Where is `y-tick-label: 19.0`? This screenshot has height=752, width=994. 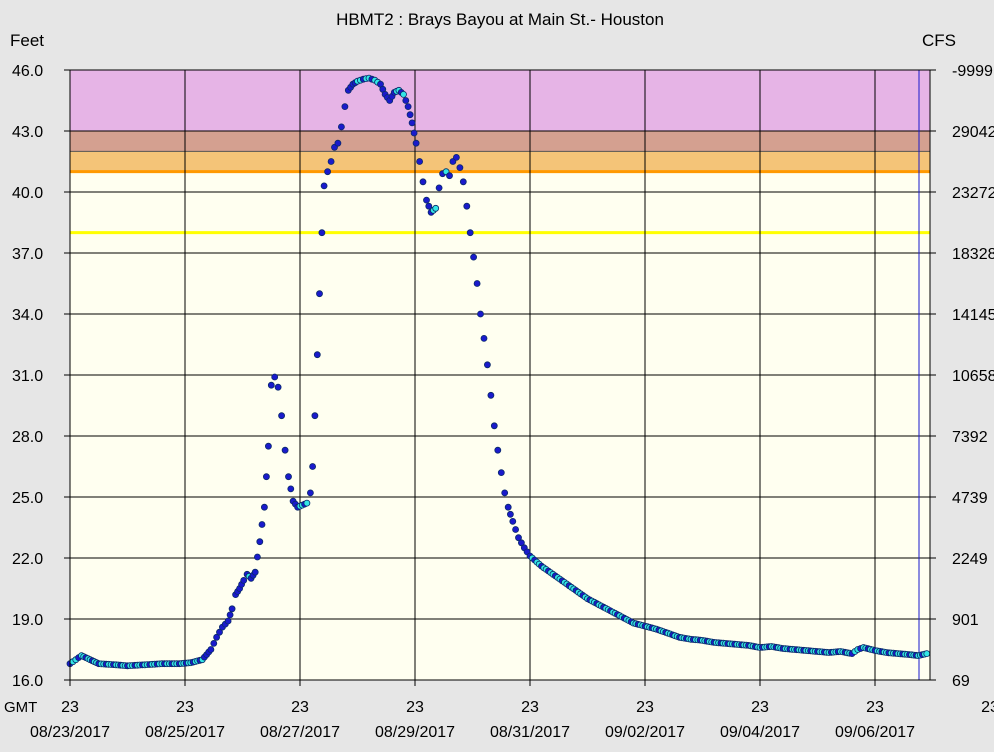
y-tick-label: 19.0 is located at coordinates (27, 620).